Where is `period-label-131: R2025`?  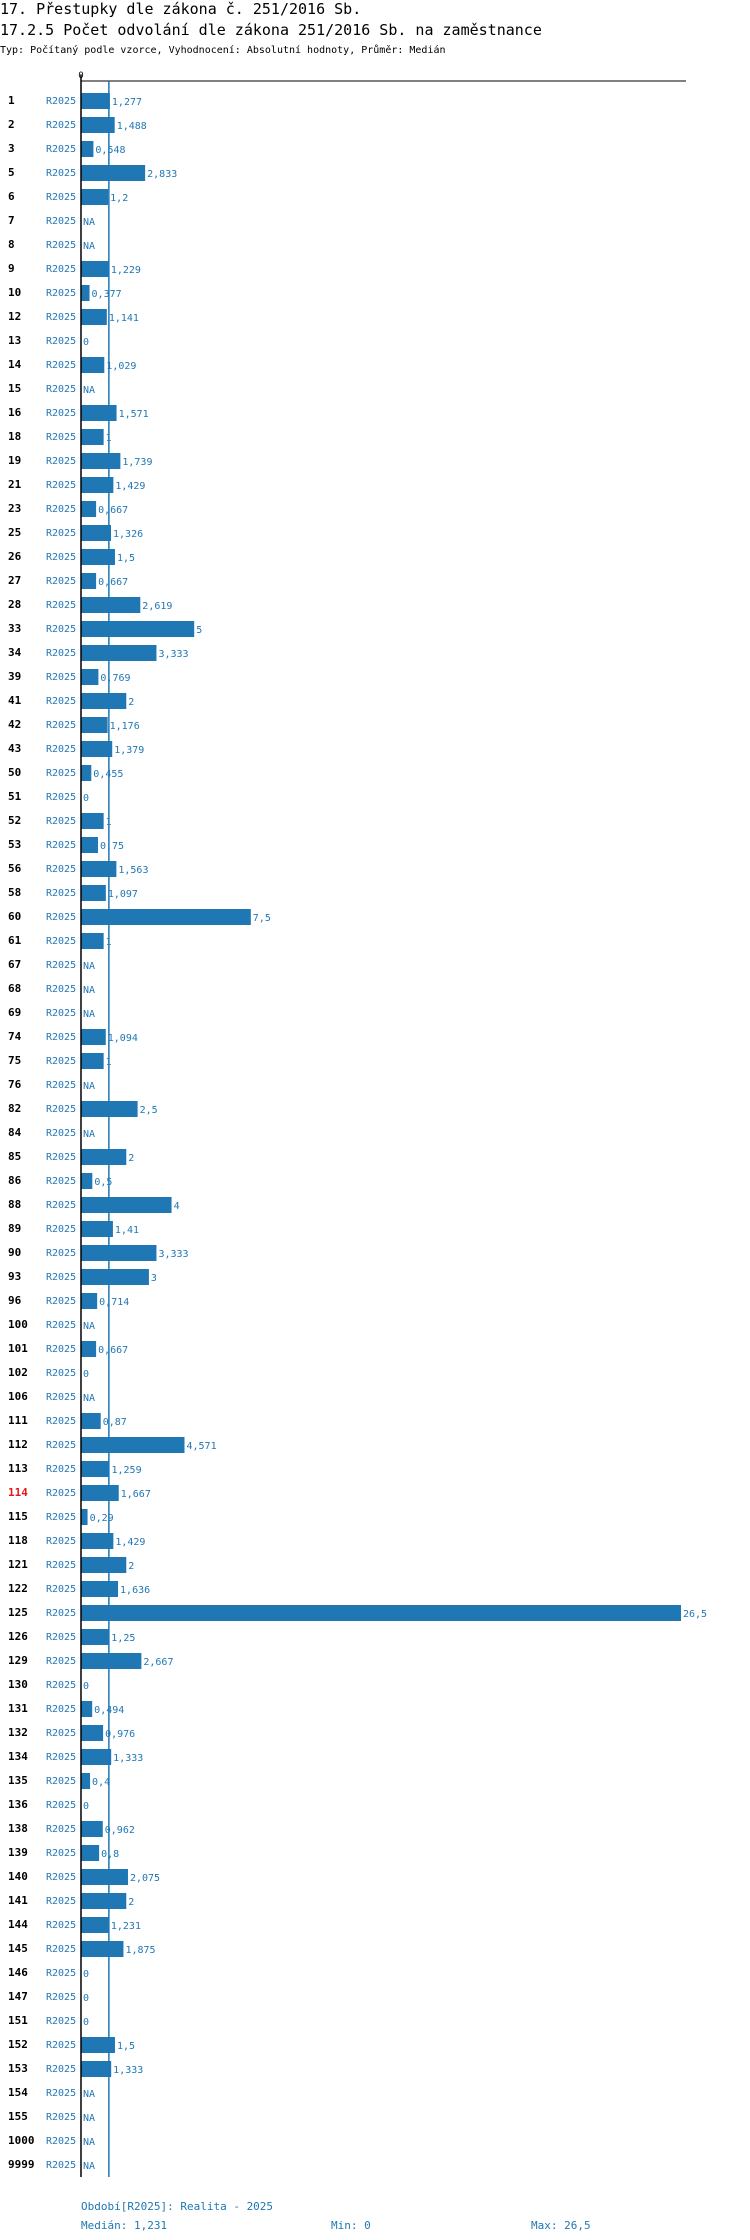 period-label-131: R2025 is located at coordinates (61, 1709).